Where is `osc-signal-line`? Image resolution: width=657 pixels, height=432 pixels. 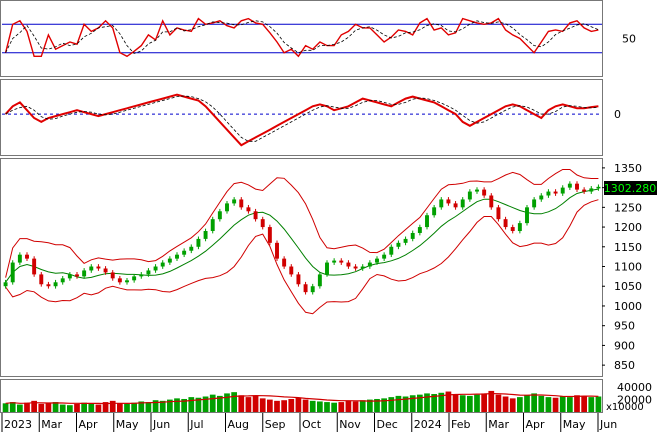
osc-signal-line is located at coordinates (302, 118).